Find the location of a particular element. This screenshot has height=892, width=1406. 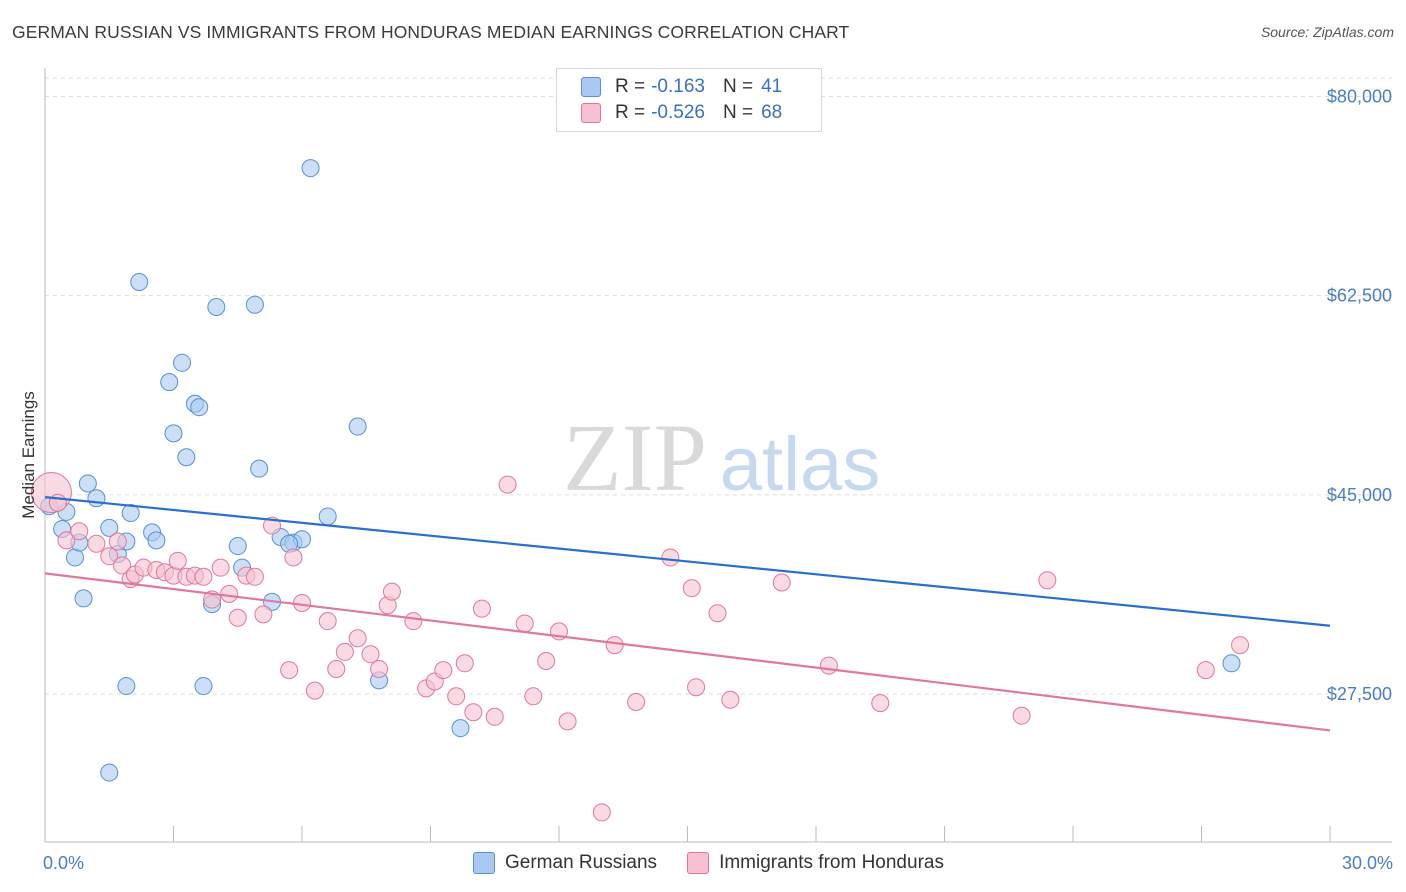

legend-swatch-german-russians is located at coordinates (591, 87).